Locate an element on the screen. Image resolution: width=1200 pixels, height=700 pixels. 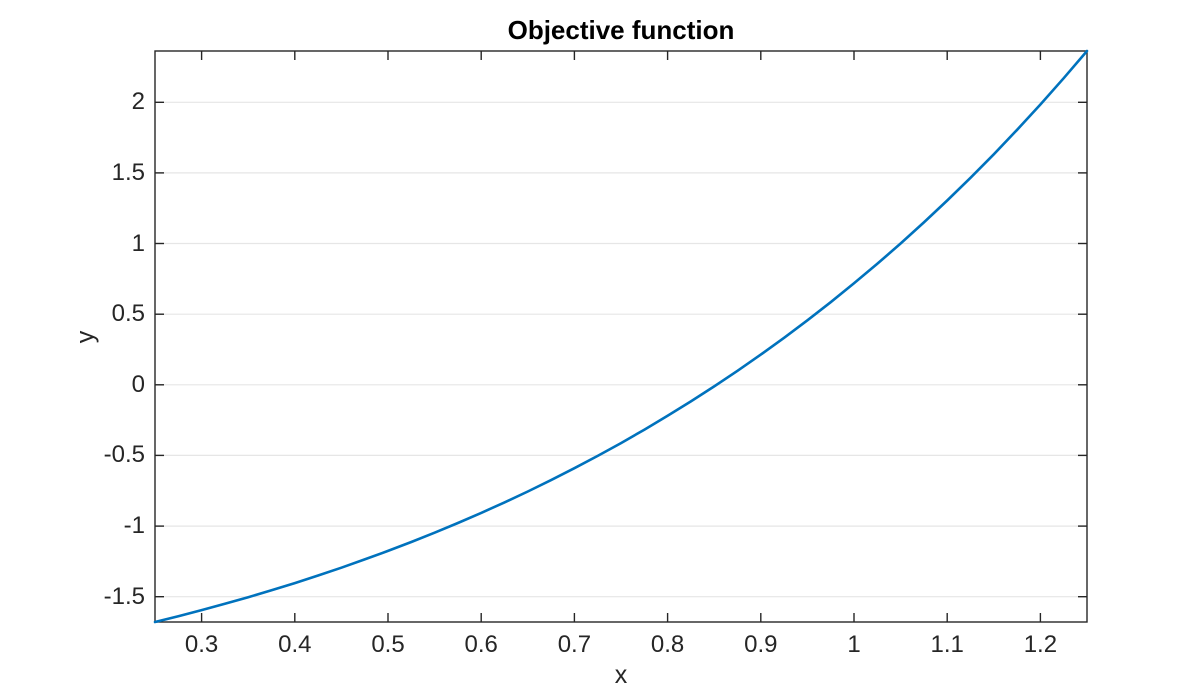
y-tick-label: 2 is located at coordinates (138, 102).